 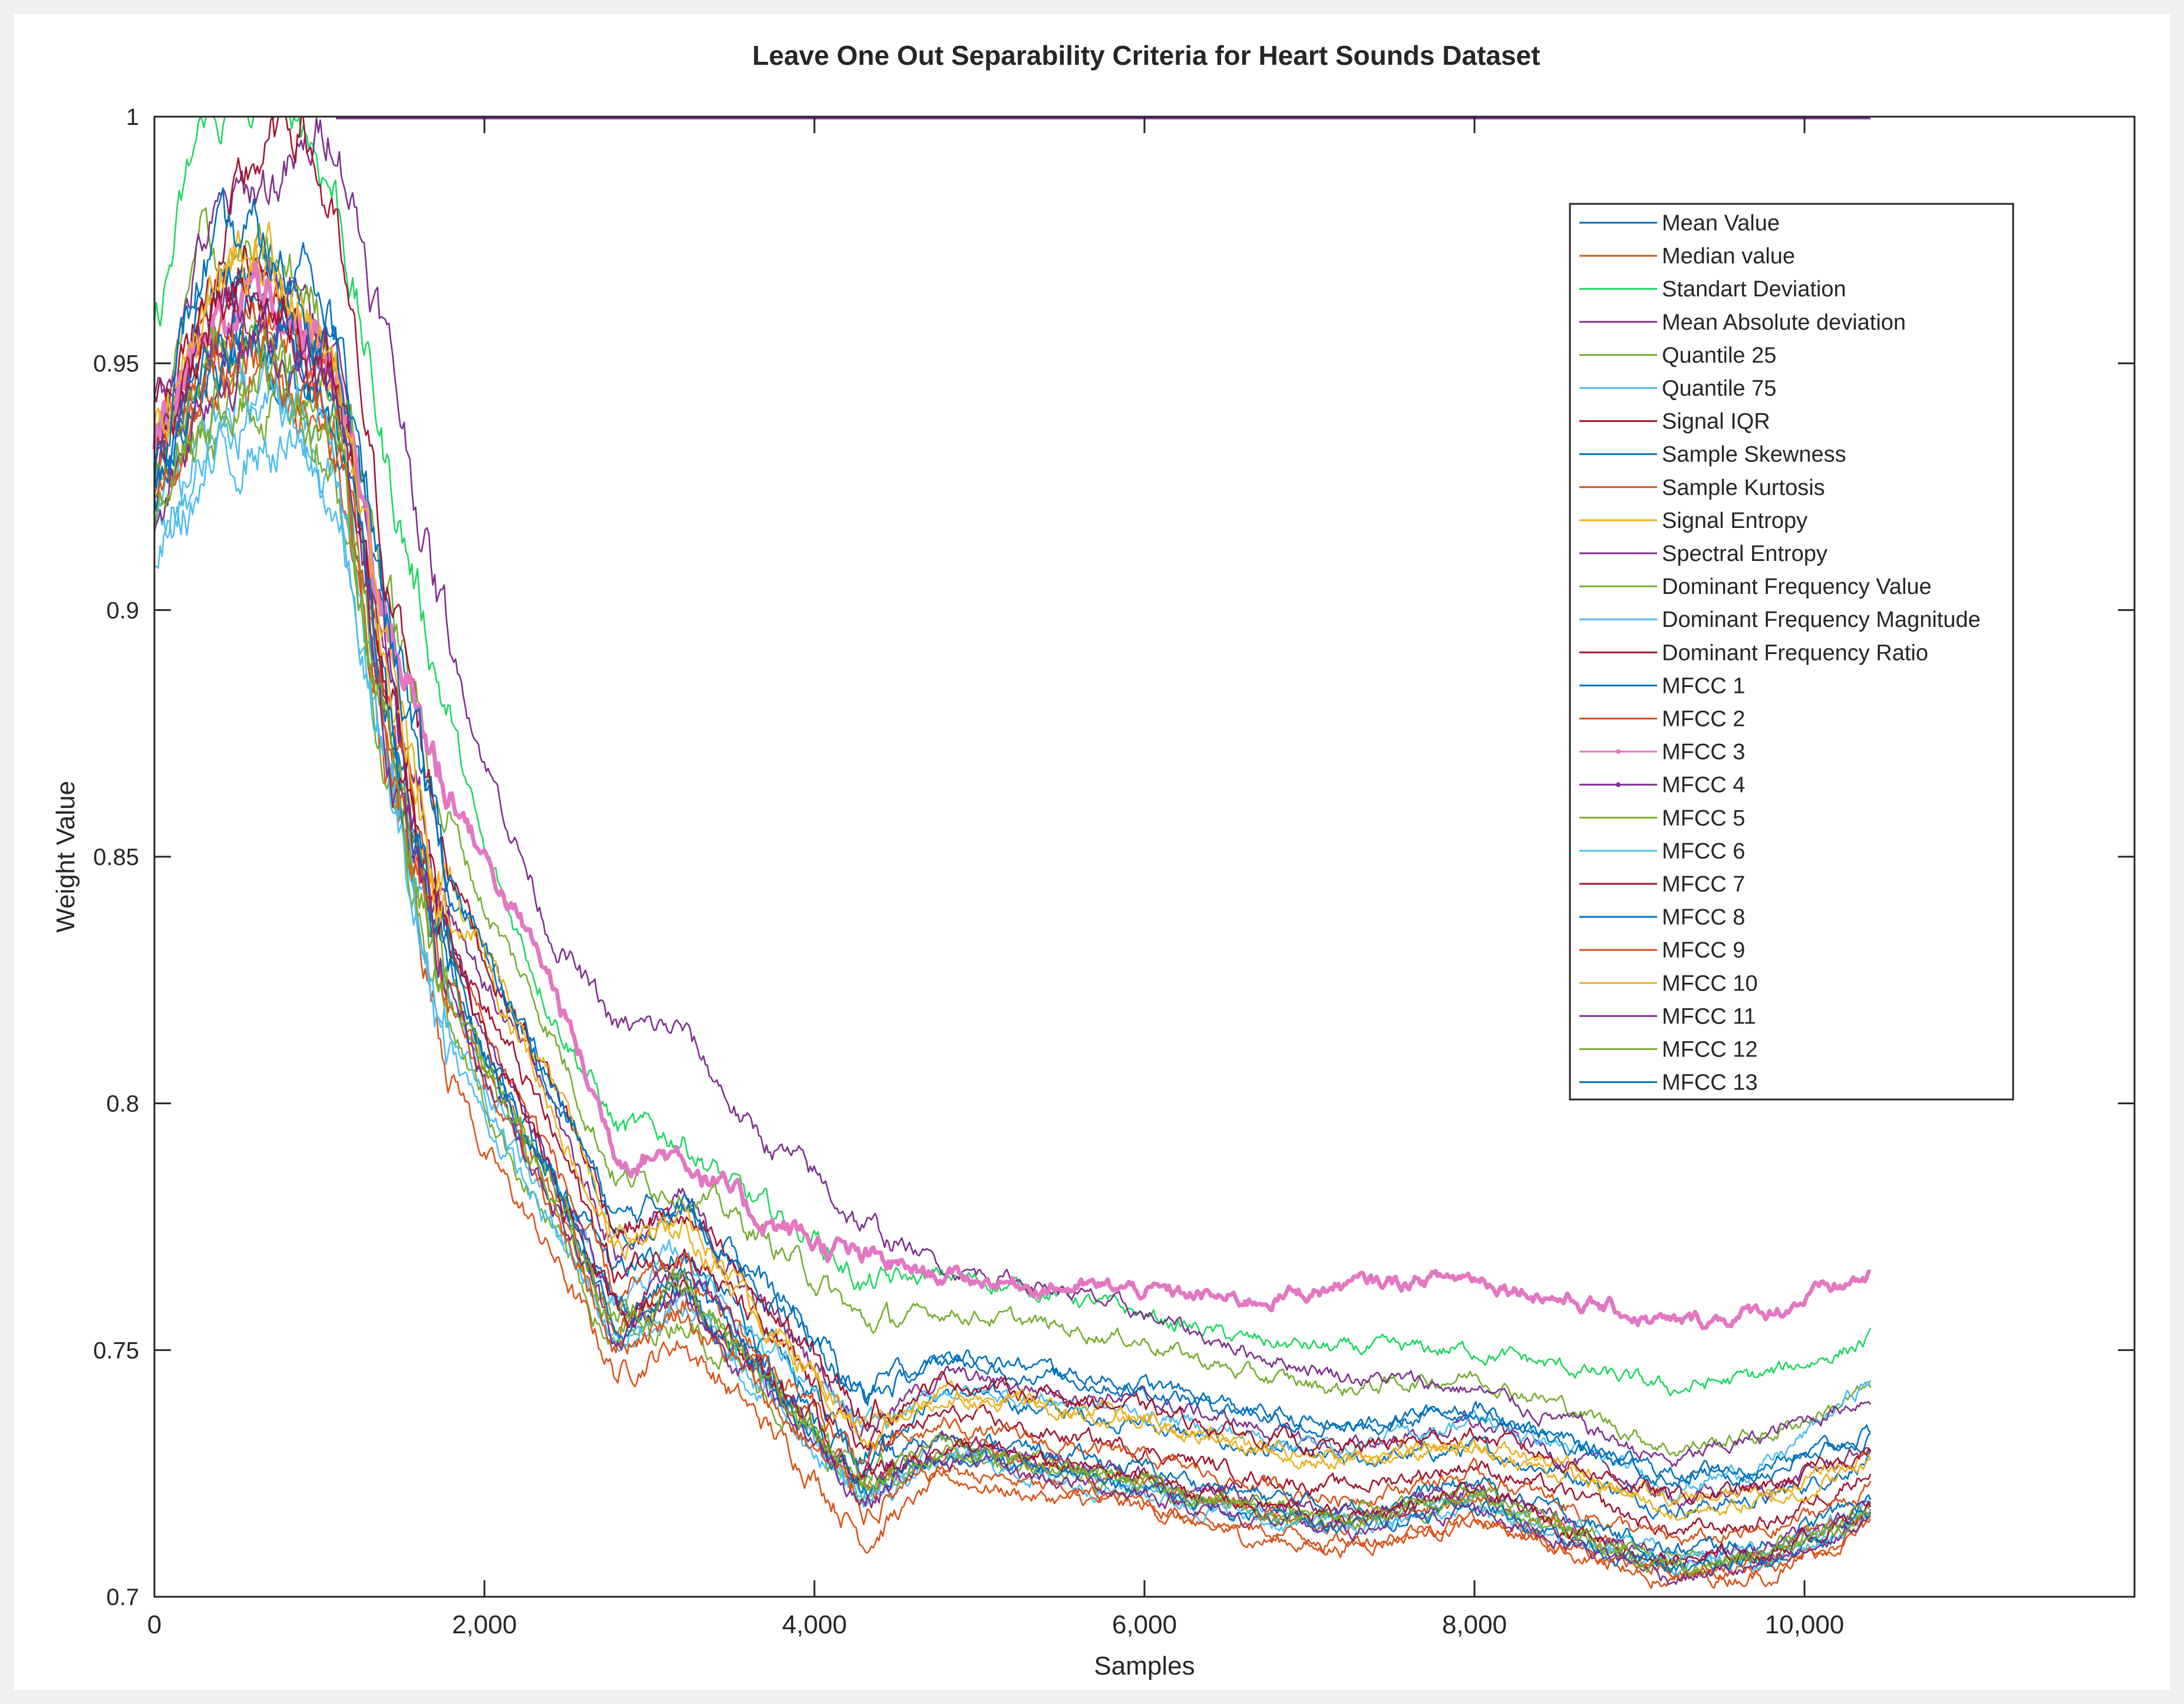 I want to click on legend-label: Quantile 25, so click(x=1719, y=355).